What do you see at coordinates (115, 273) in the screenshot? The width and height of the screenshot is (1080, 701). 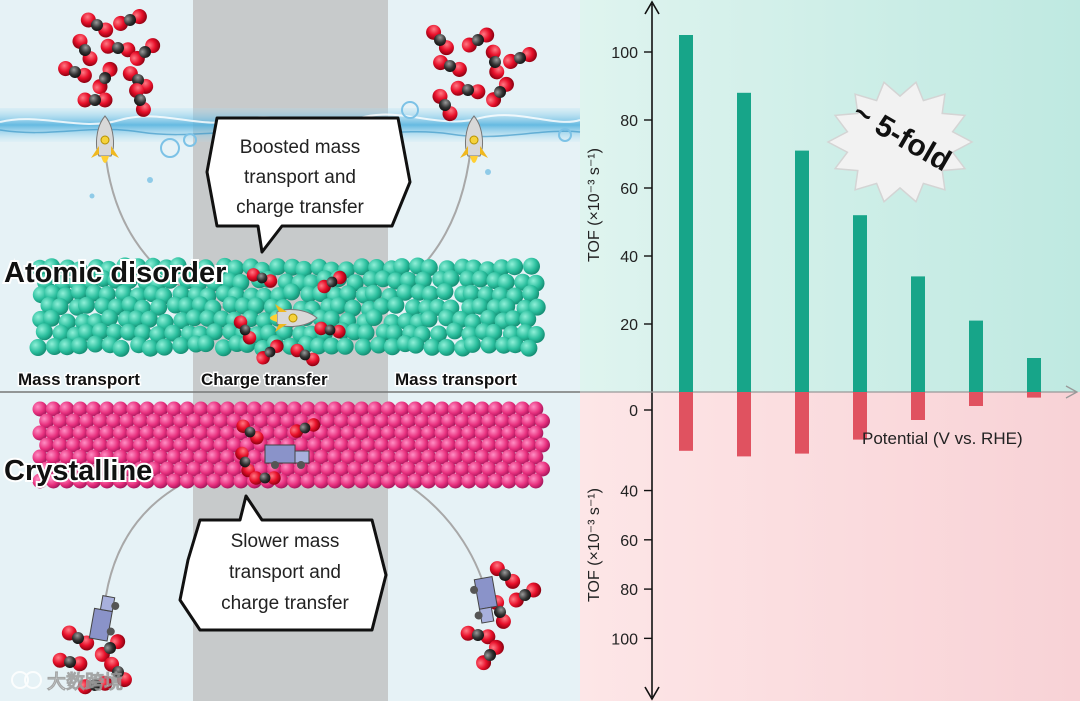 I see `atomic-disorder-title: Atomic disorder` at bounding box center [115, 273].